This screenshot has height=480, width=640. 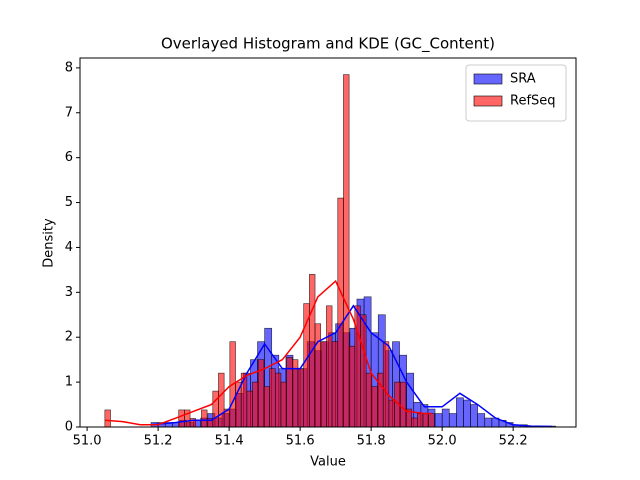 I want to click on x-tick-label: 51.6, so click(x=300, y=441).